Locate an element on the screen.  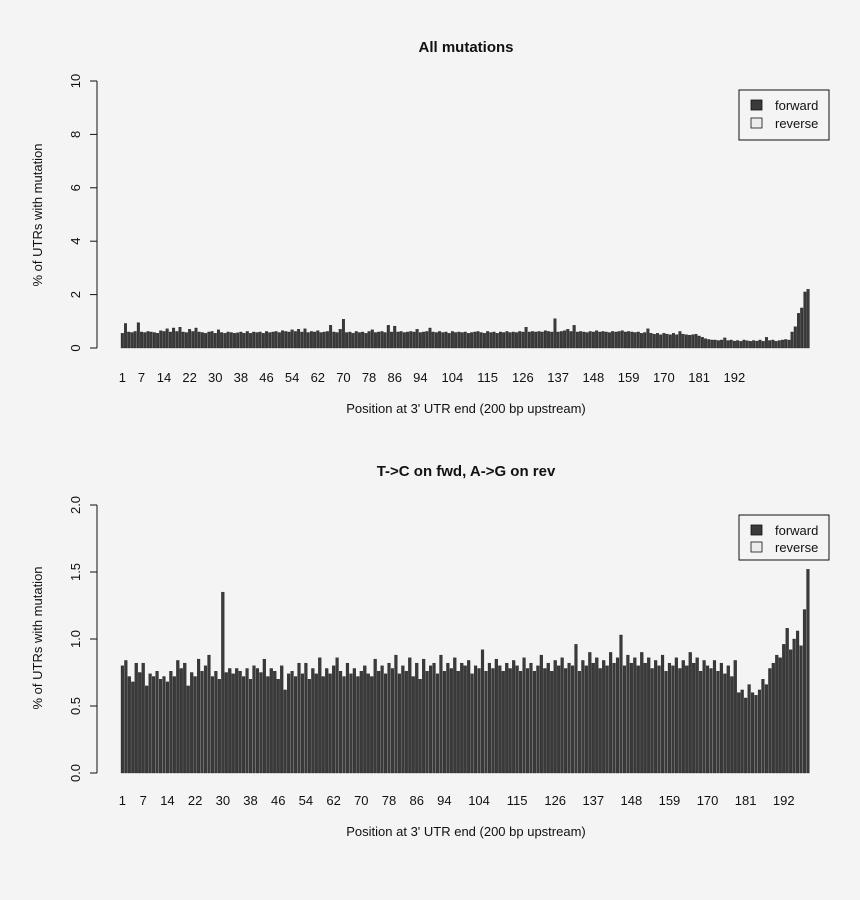
x-tick-label: 62 is located at coordinates (318, 377).